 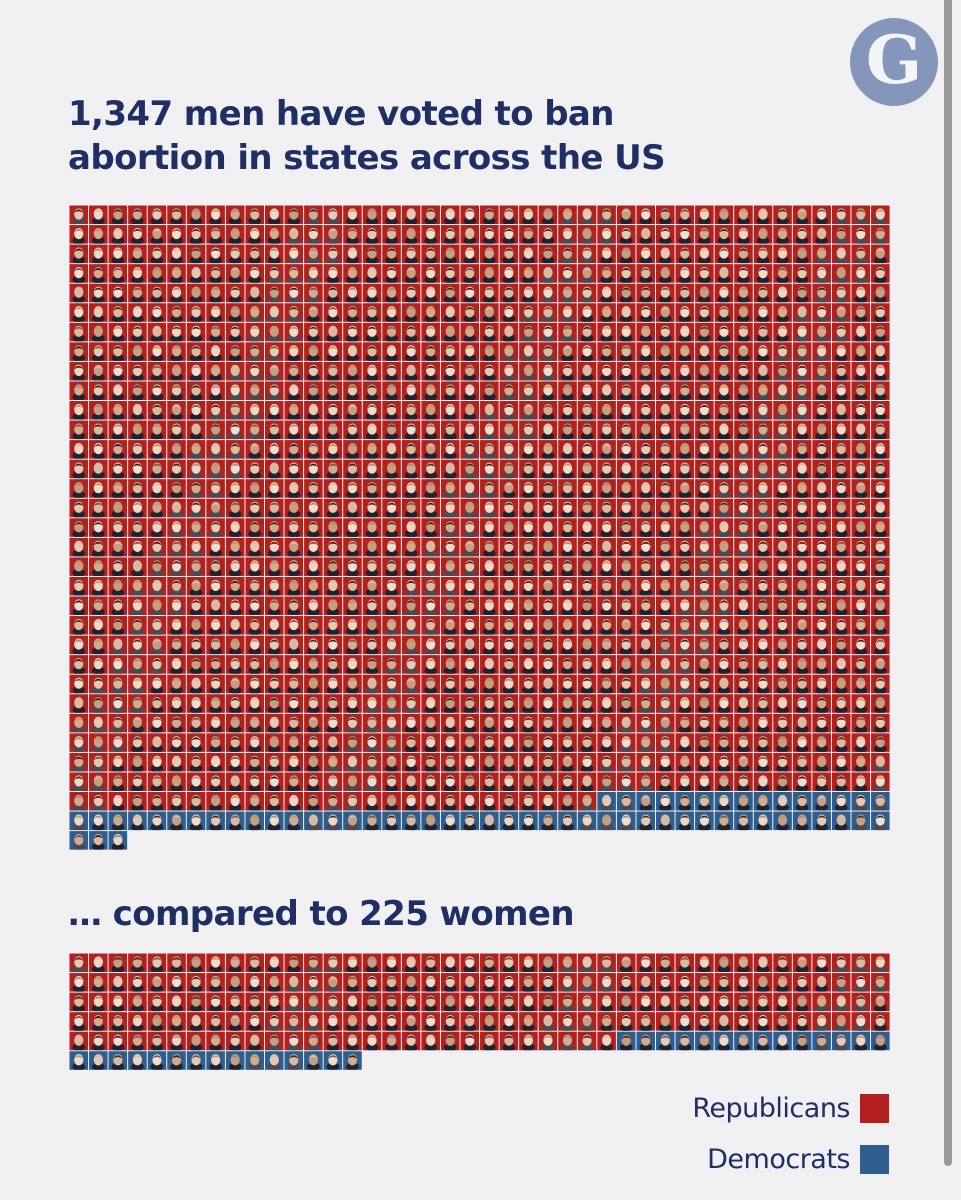 What do you see at coordinates (948, 583) in the screenshot?
I see `scrollbar` at bounding box center [948, 583].